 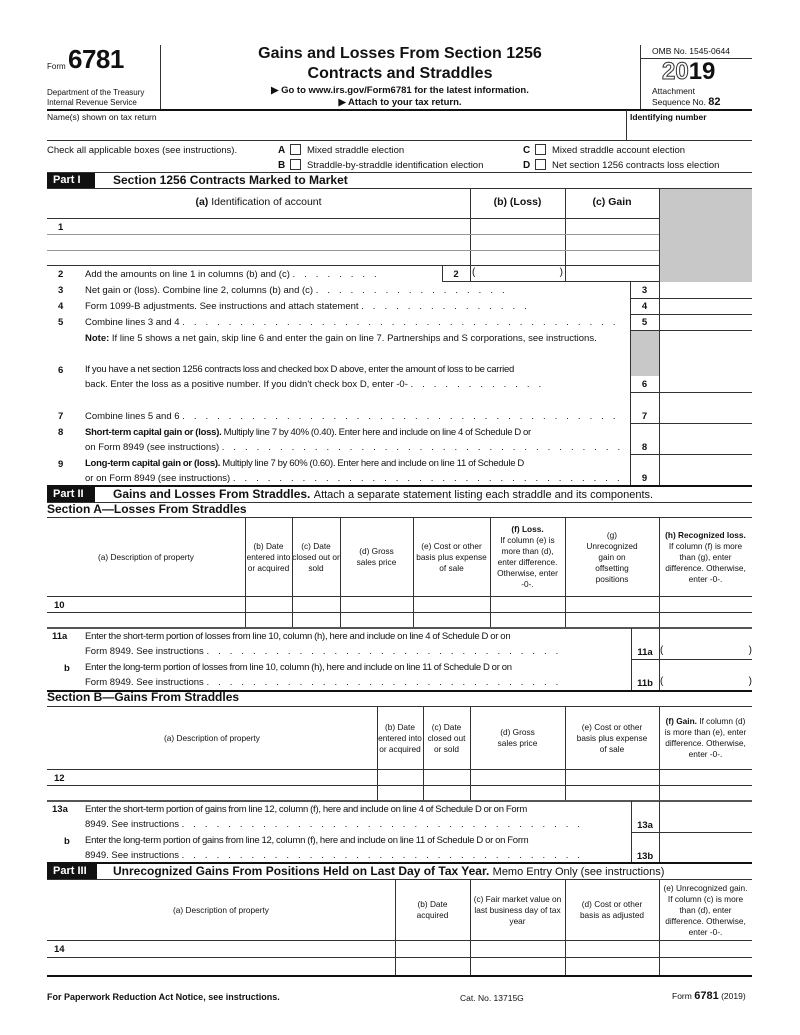 What do you see at coordinates (706, 848) in the screenshot?
I see `line-13b-amount-field` at bounding box center [706, 848].